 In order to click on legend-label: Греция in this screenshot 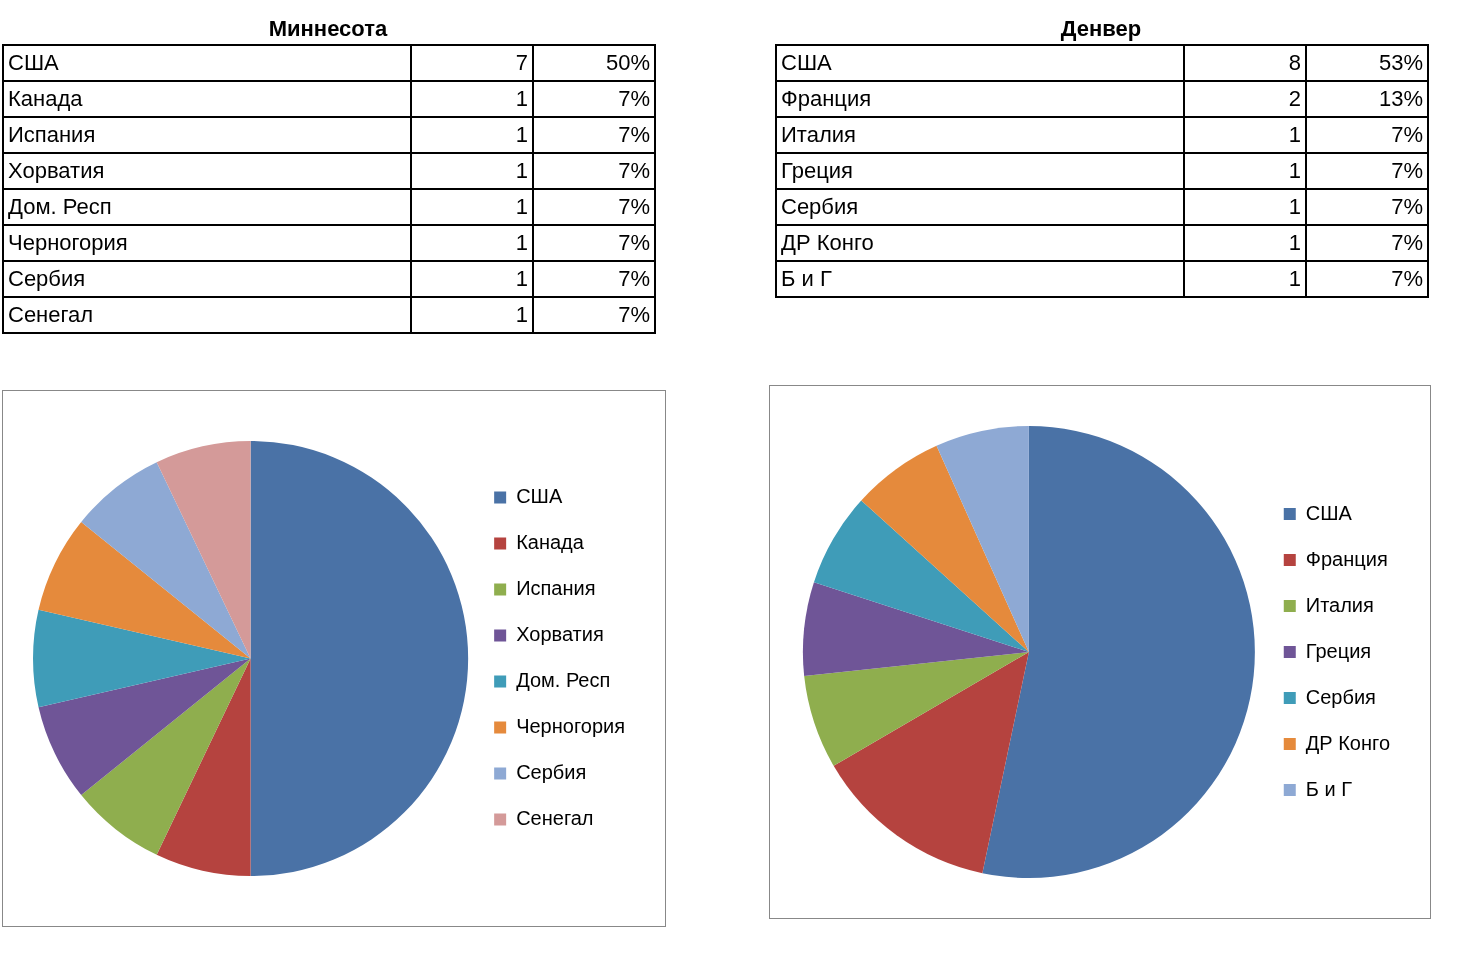, I will do `click(1338, 650)`.